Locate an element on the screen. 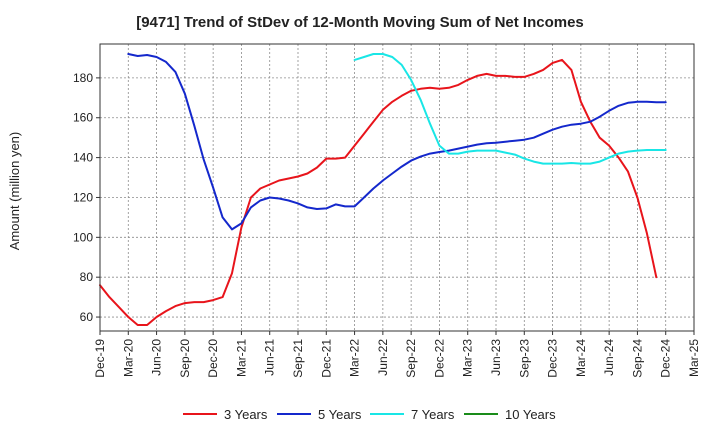 This screenshot has width=720, height=440. x-tick-label: Sep-20 is located at coordinates (185, 358).